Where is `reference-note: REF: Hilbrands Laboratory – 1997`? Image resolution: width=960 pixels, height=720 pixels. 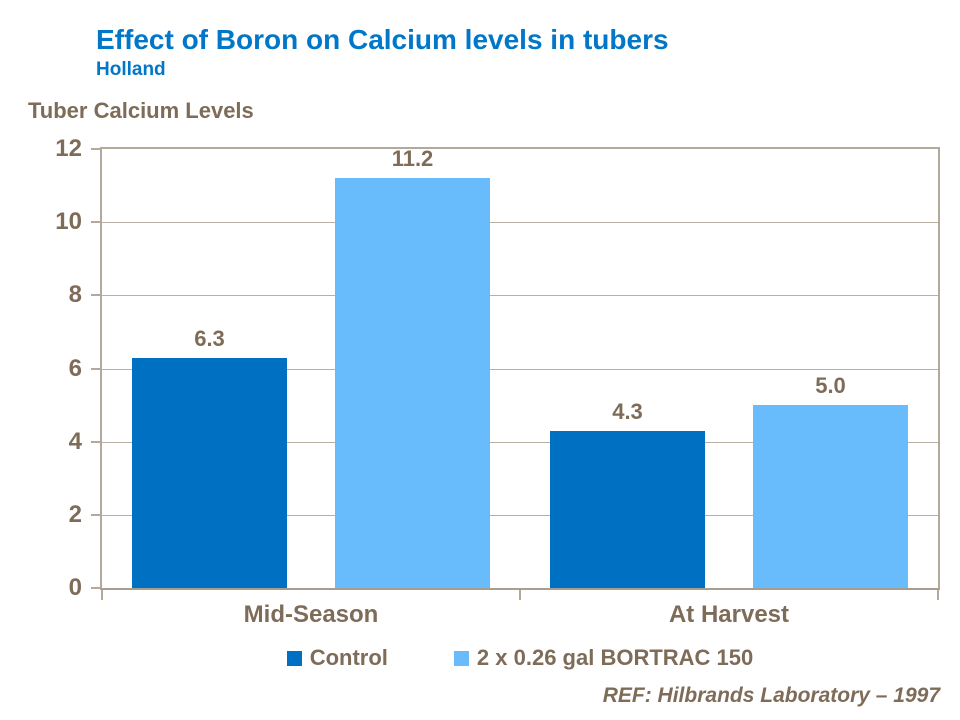
reference-note: REF: Hilbrands Laboratory – 1997 is located at coordinates (771, 695).